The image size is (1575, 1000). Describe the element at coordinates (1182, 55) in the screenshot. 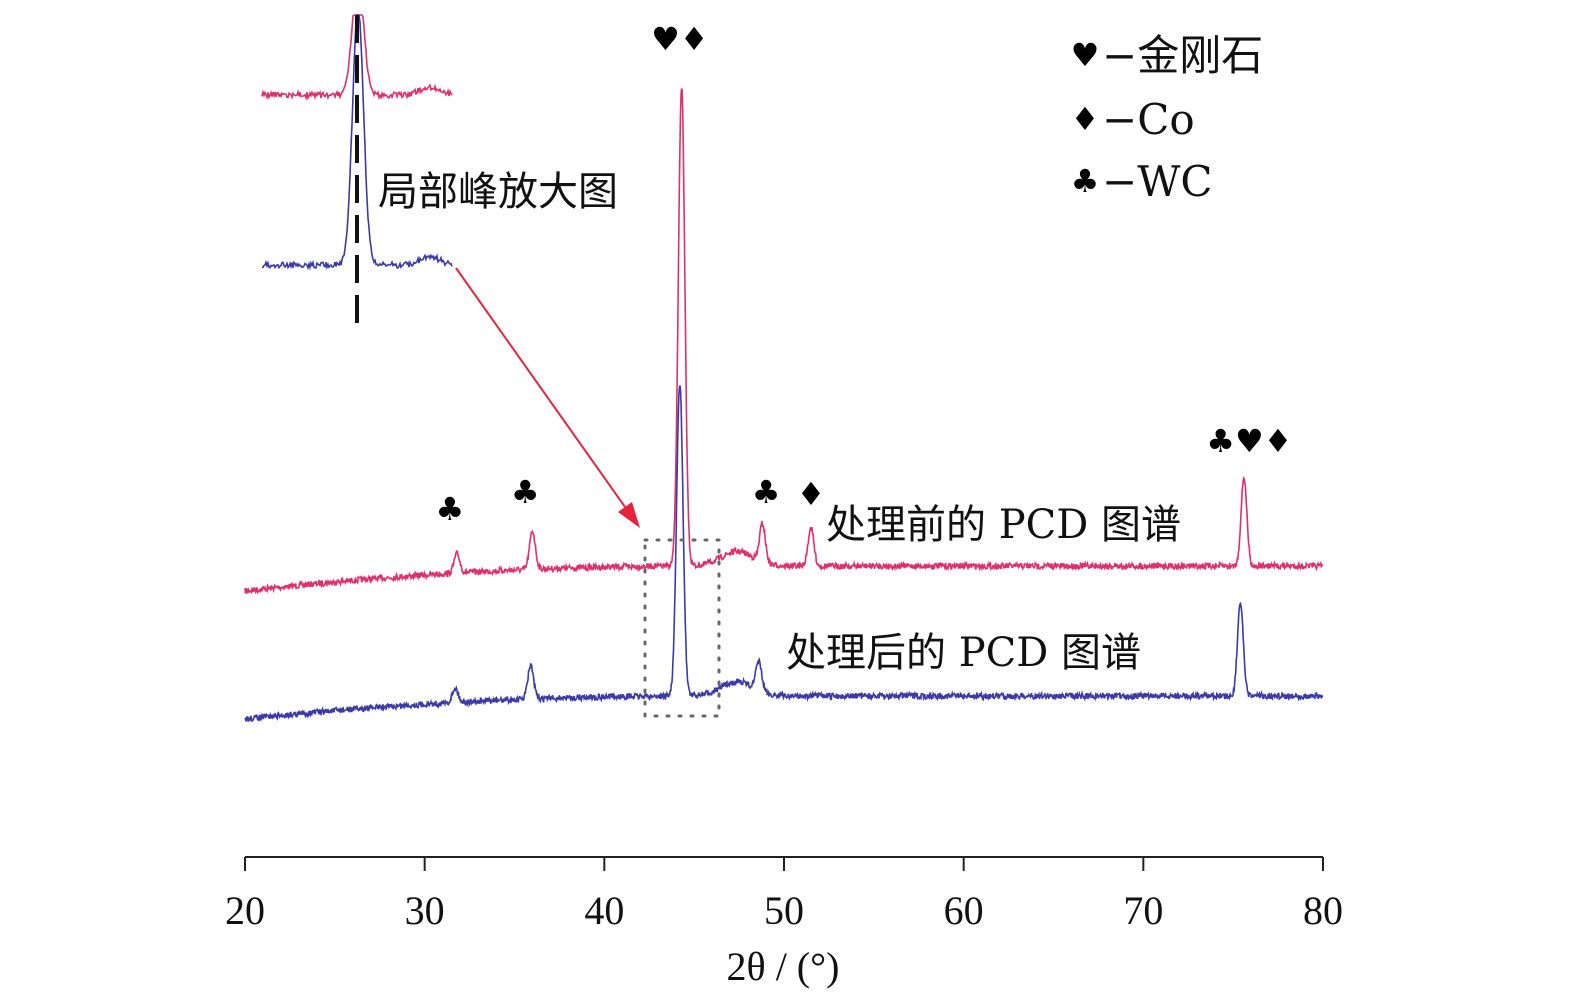

I see `legend-label-diamond-phase: −金刚石` at that location.